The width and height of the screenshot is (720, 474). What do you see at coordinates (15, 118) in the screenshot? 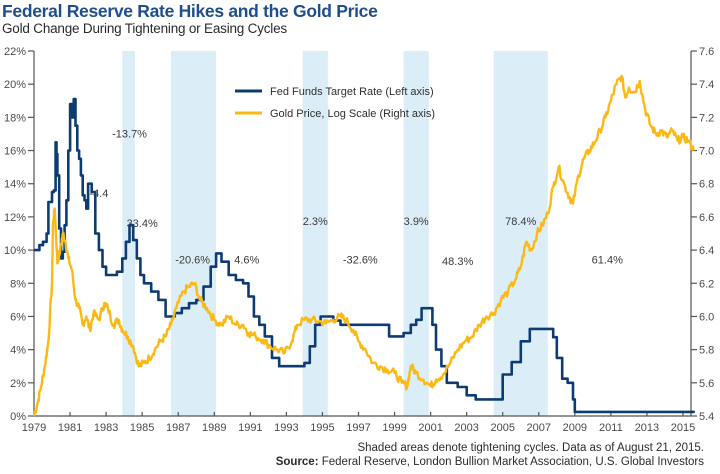
I see `left-tick-label: 18%` at bounding box center [15, 118].